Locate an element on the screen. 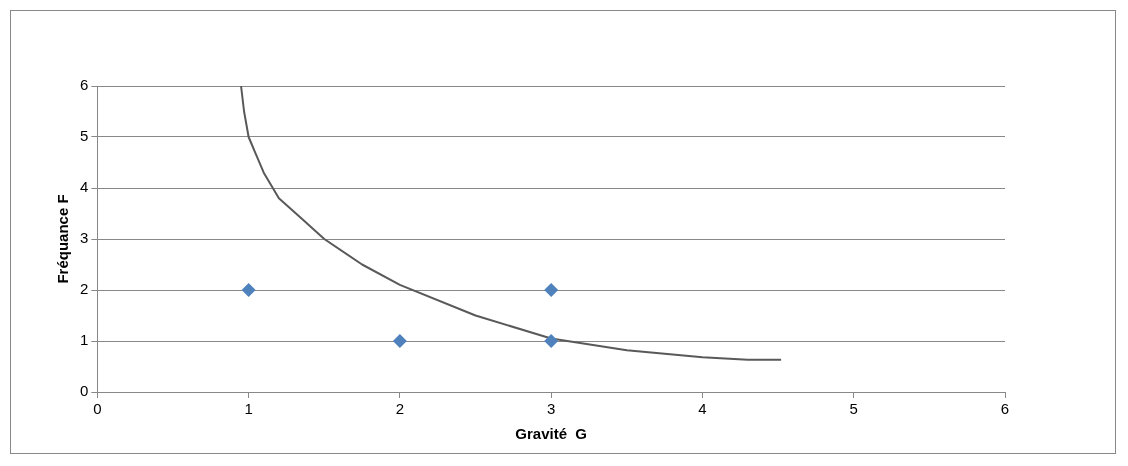 Image resolution: width=1128 pixels, height=466 pixels. x-tick-label: 5 is located at coordinates (853, 409).